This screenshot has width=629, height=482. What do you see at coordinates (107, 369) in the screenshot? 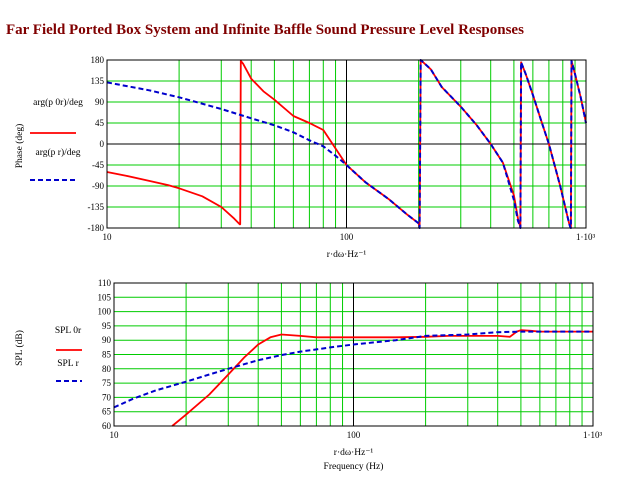
I see `y-tick-label: 80` at bounding box center [107, 369].